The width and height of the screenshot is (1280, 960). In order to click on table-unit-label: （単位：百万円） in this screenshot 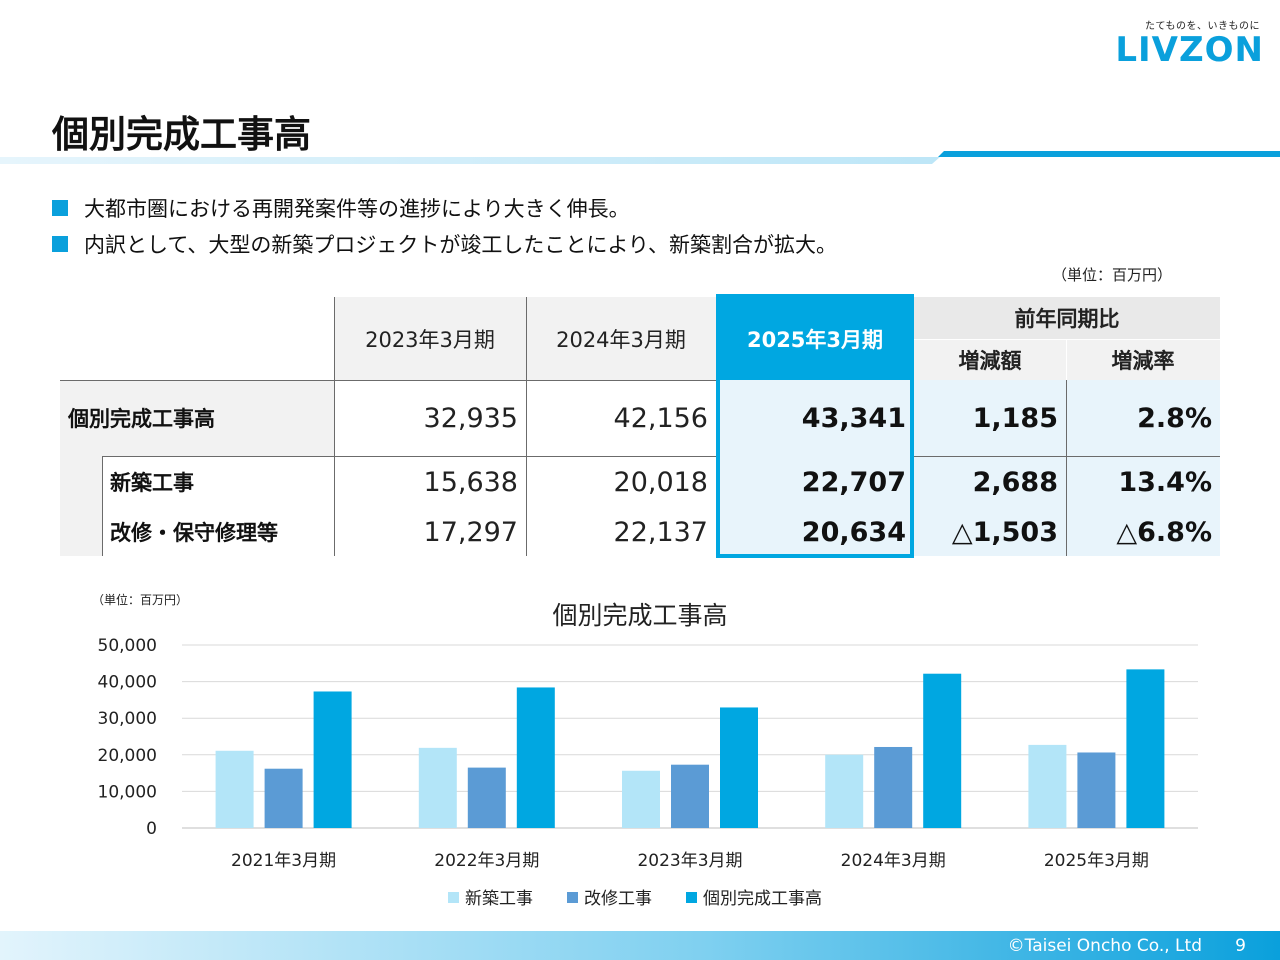, I will do `click(1112, 275)`.